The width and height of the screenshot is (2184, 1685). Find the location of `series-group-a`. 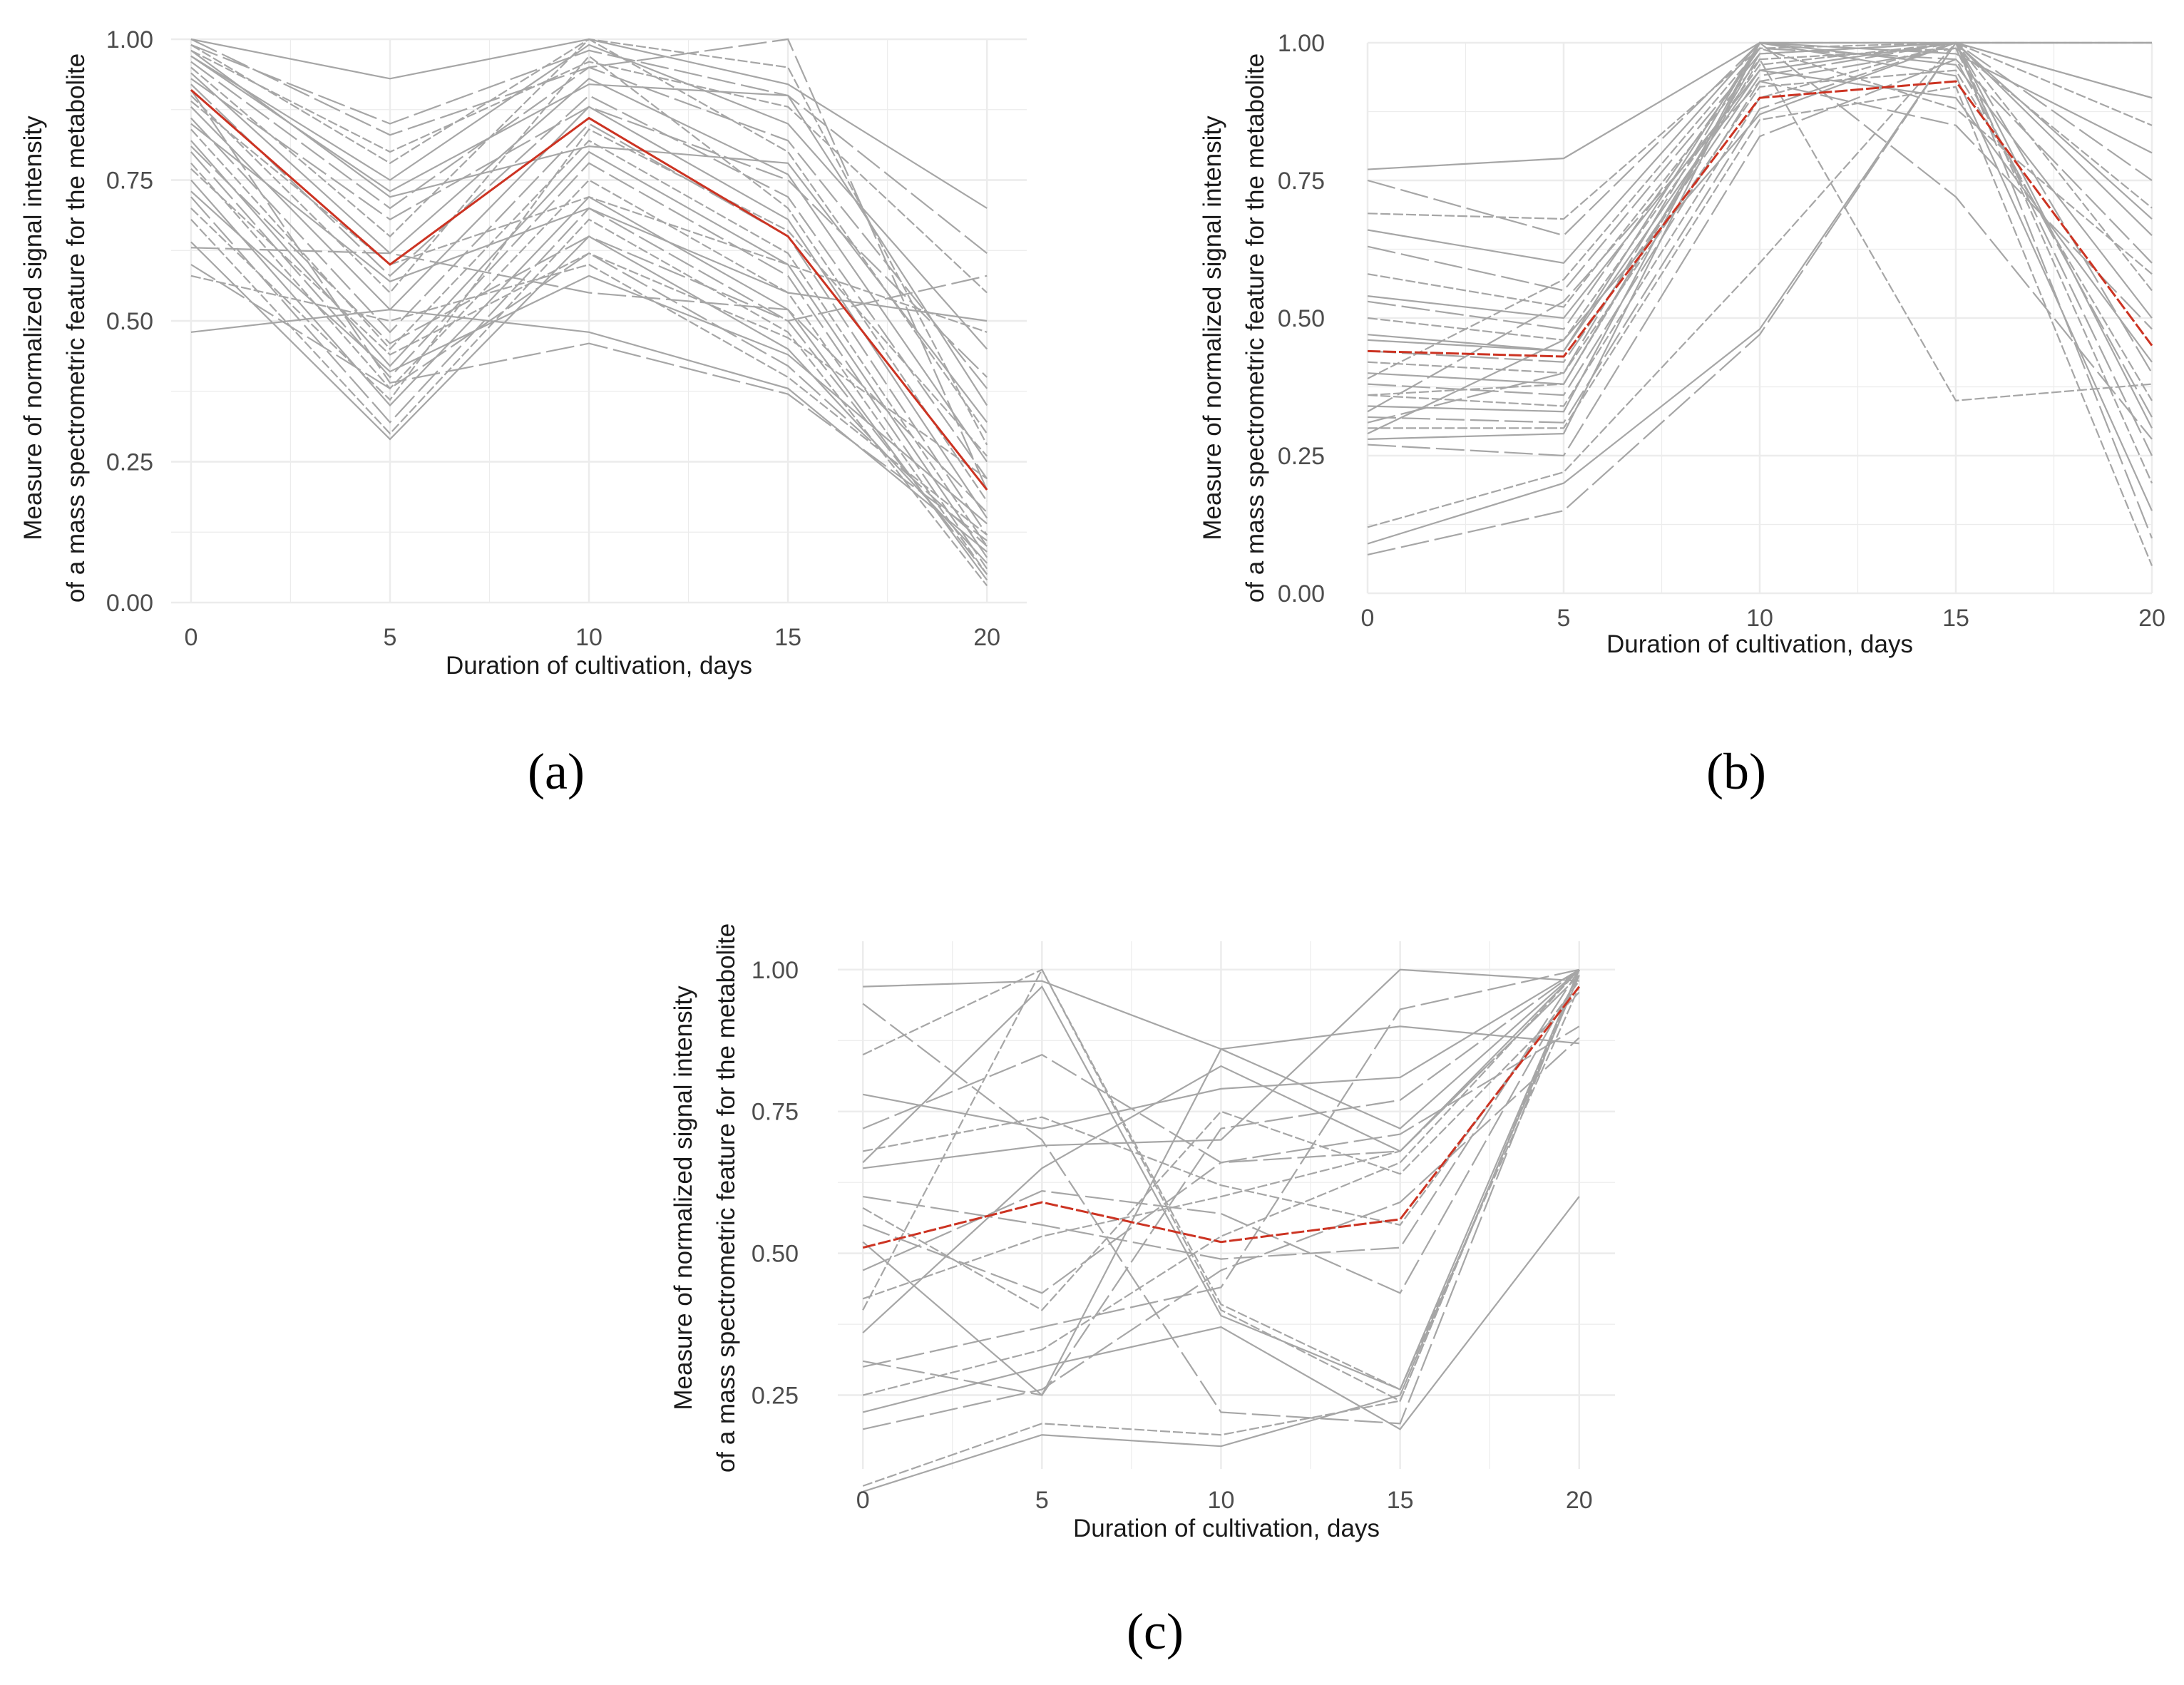

series-group-a is located at coordinates (589, 312).